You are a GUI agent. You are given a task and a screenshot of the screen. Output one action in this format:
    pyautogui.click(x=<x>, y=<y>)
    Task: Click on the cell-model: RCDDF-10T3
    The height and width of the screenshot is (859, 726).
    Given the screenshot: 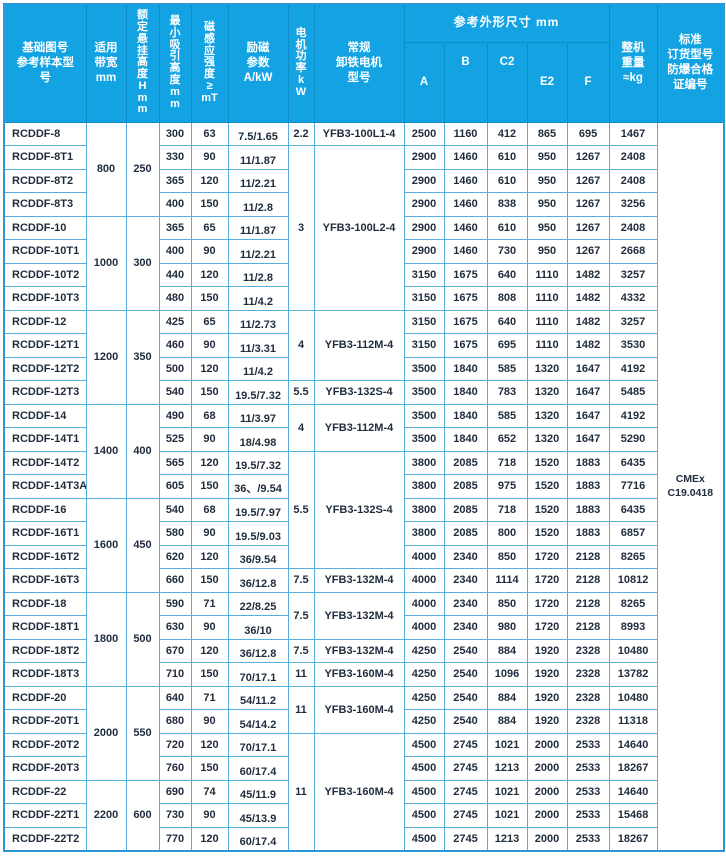 What is the action you would take?
    pyautogui.click(x=45, y=298)
    